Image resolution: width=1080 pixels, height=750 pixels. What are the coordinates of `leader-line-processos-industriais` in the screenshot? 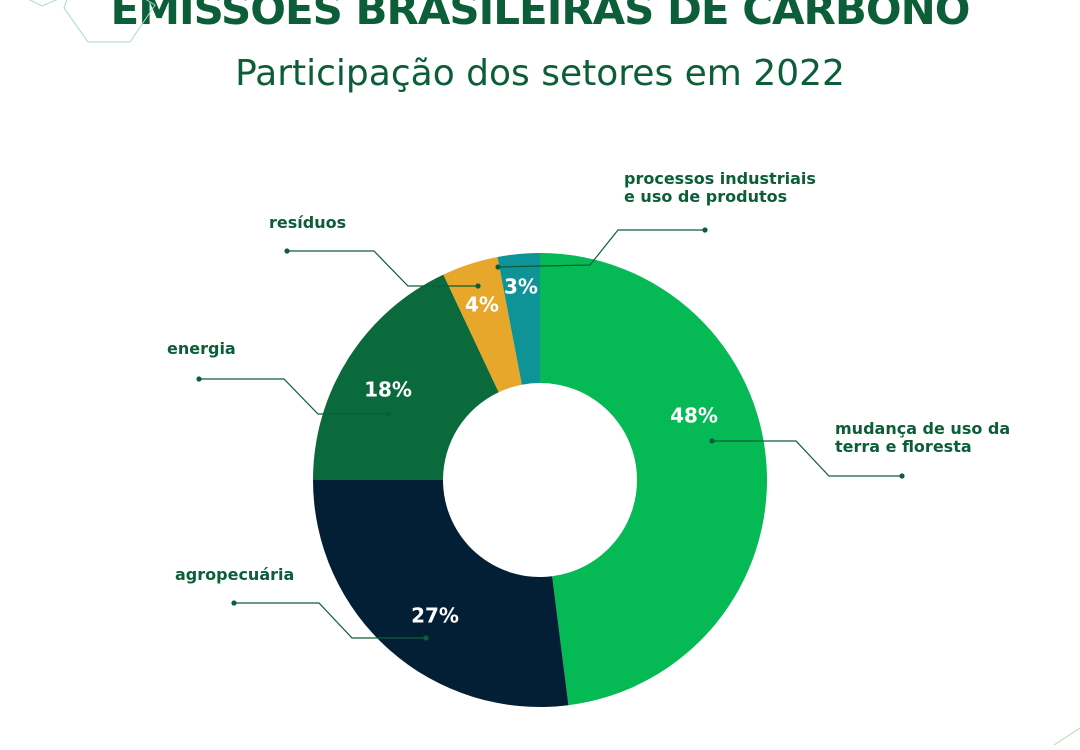 It's located at (601, 248).